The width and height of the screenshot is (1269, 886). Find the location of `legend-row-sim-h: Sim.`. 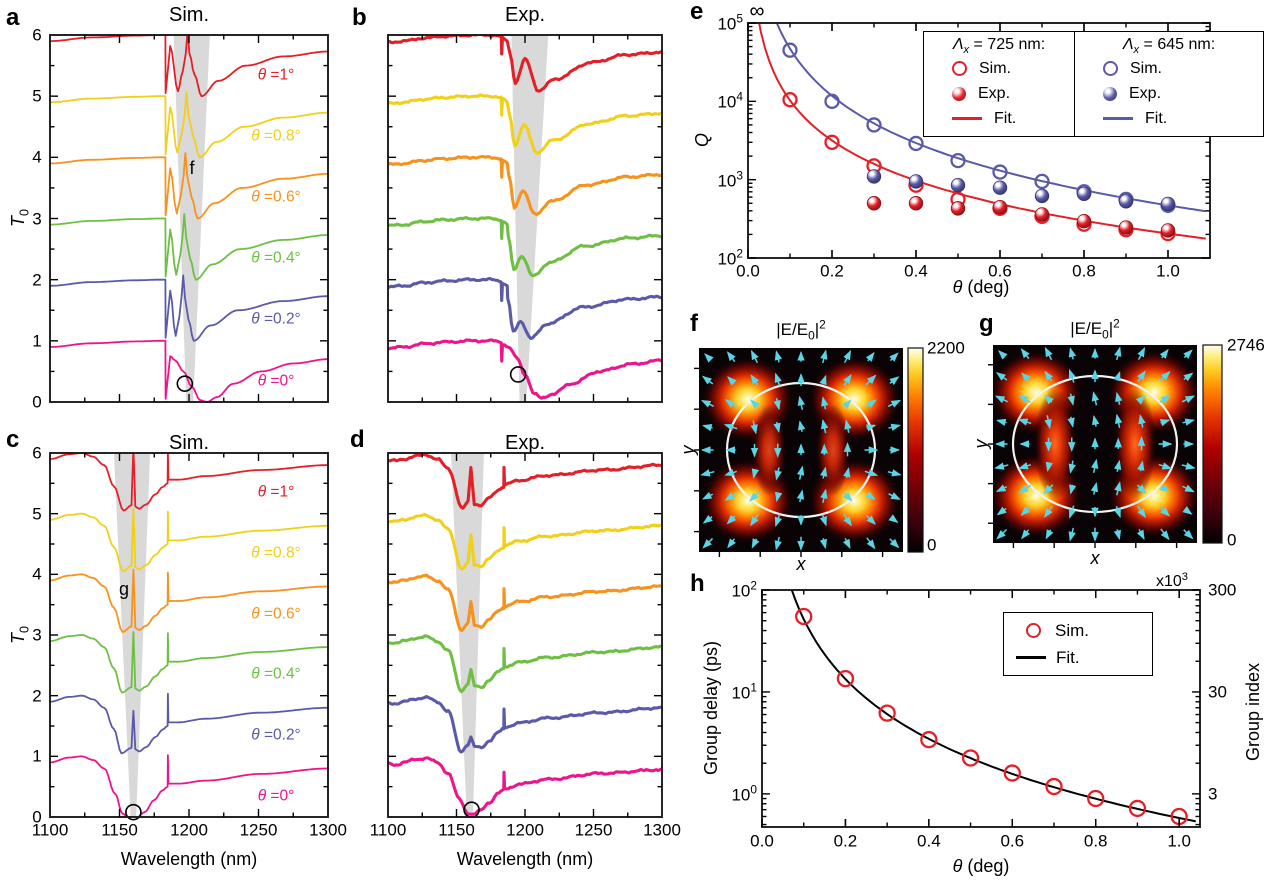

legend-row-sim-h: Sim. is located at coordinates (1078, 630).